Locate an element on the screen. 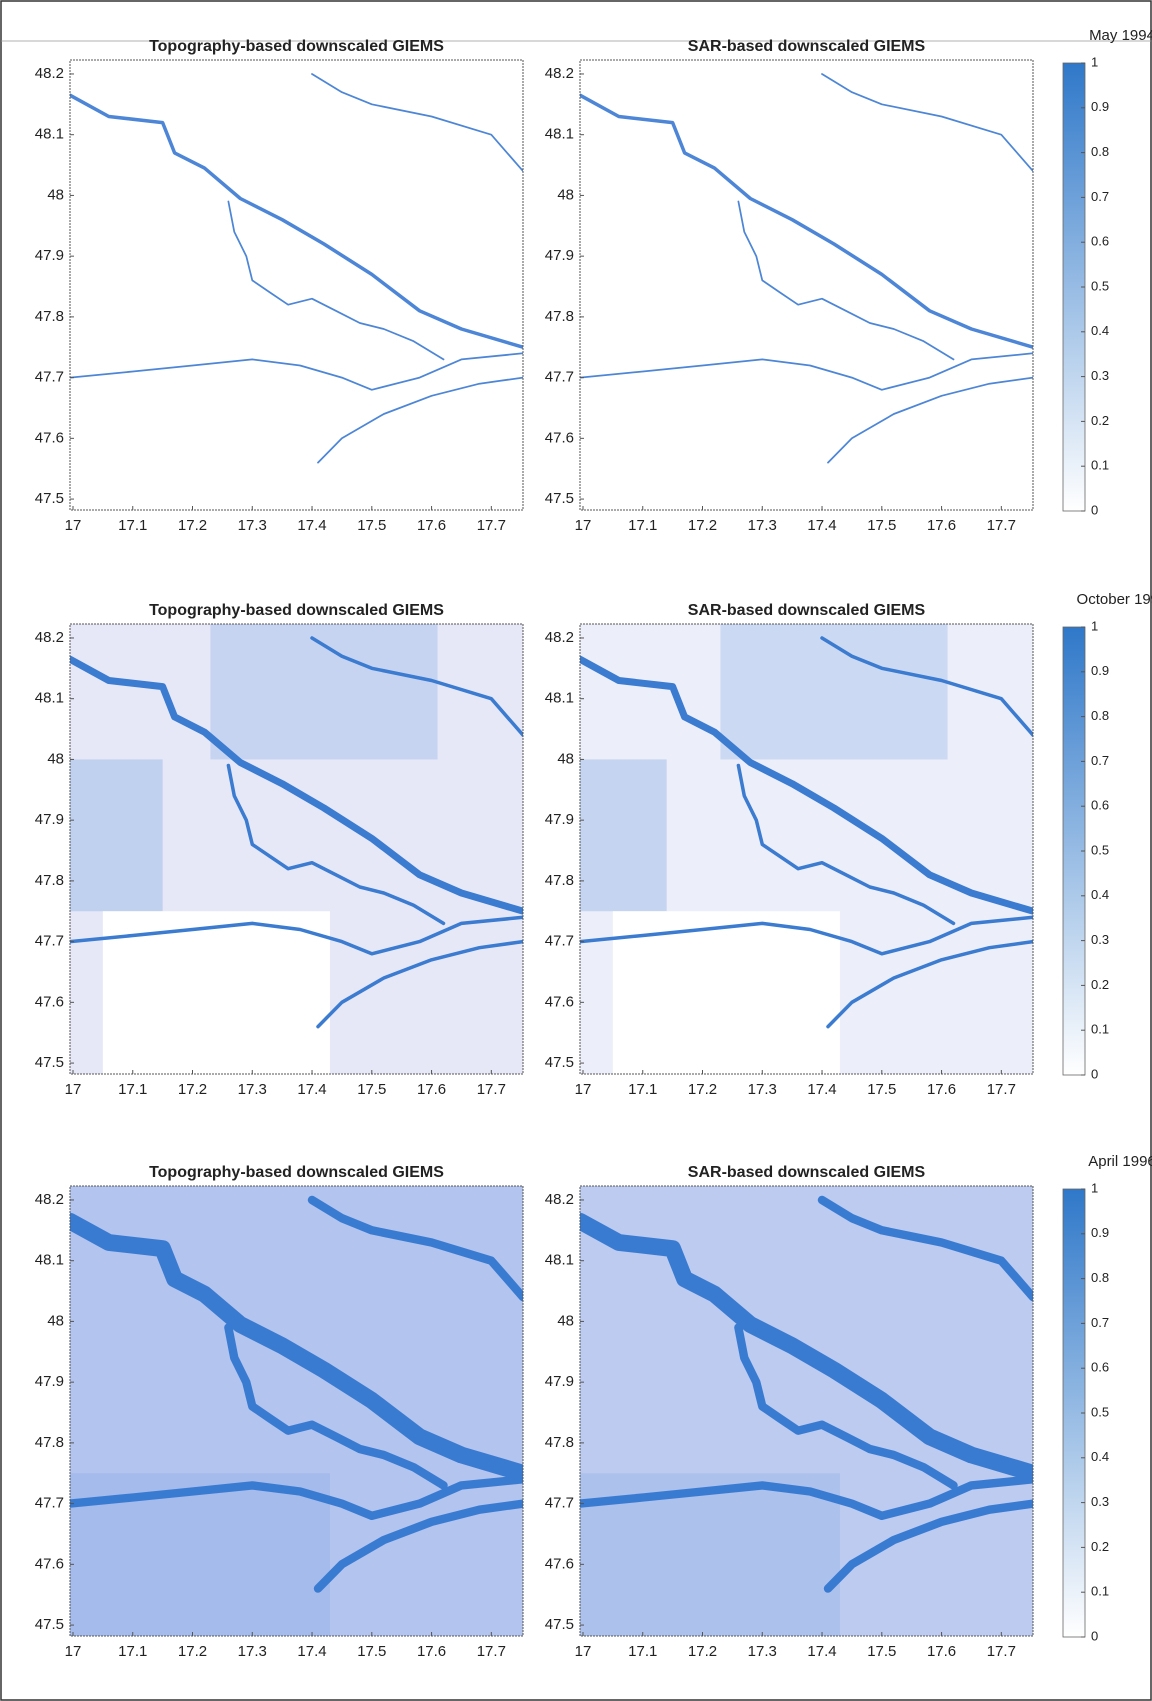 This screenshot has width=1152, height=1701. panel-title: SAR-based downscaled GIEMS is located at coordinates (807, 610).